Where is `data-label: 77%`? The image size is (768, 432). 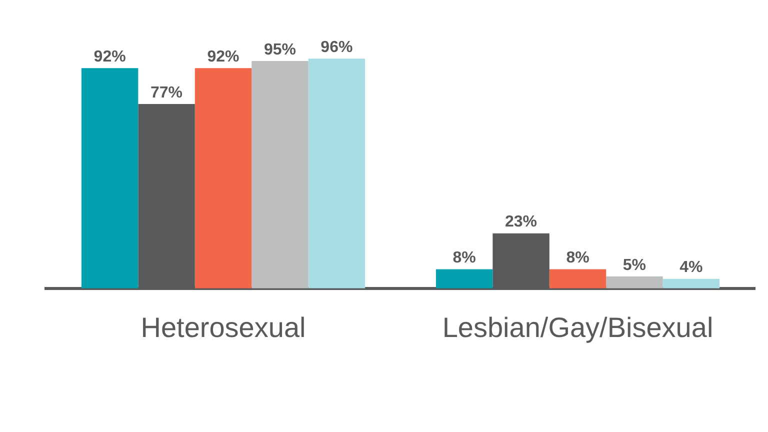
data-label: 77% is located at coordinates (166, 93).